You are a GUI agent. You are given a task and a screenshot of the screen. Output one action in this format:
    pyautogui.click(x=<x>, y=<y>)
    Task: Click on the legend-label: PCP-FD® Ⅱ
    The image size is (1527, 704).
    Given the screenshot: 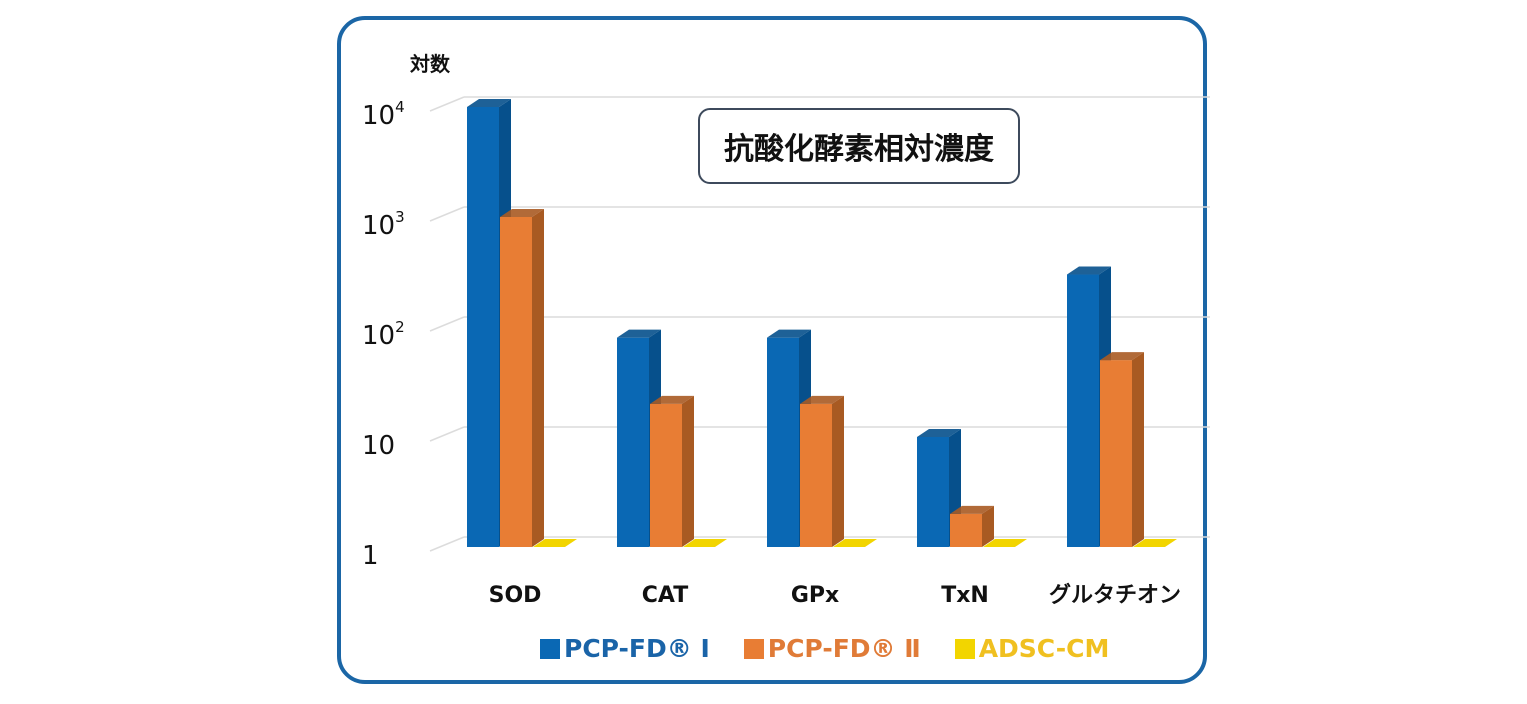 What is the action you would take?
    pyautogui.click(x=844, y=648)
    